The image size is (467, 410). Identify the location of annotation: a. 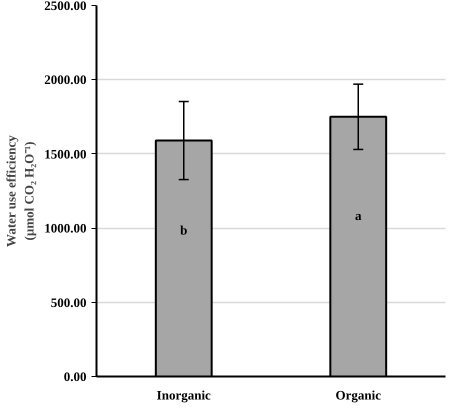
(358, 215).